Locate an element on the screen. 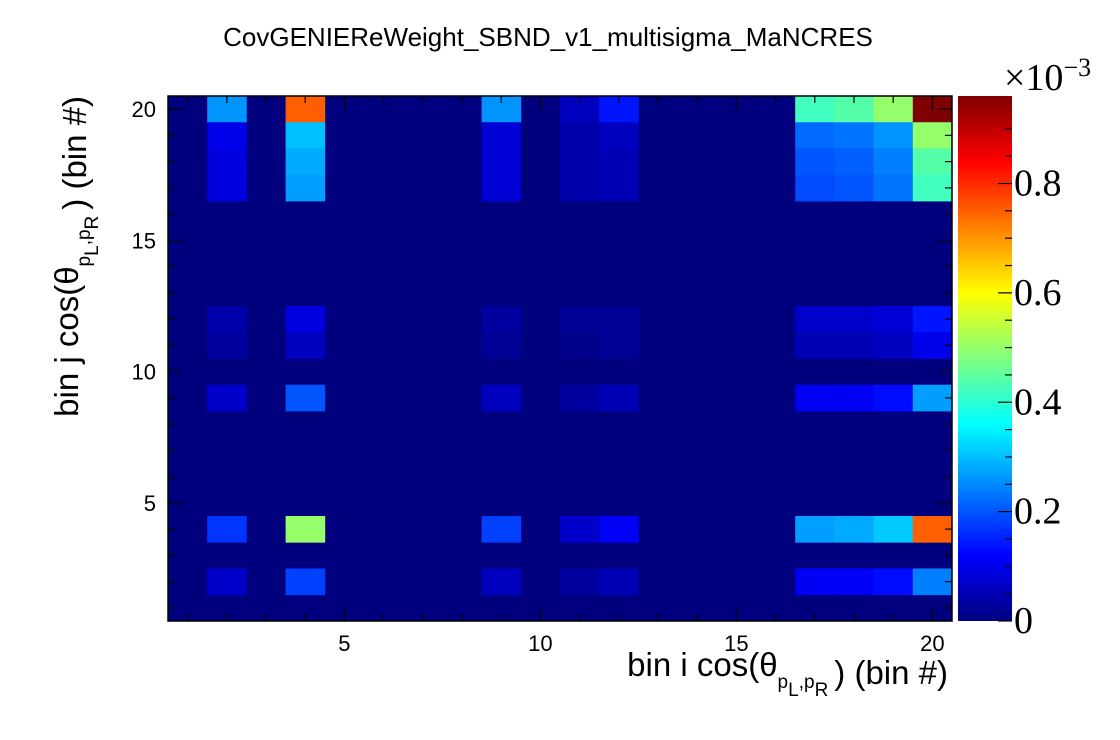 This screenshot has height=740, width=1120. palette-tick-label: 0.2 is located at coordinates (1038, 512).